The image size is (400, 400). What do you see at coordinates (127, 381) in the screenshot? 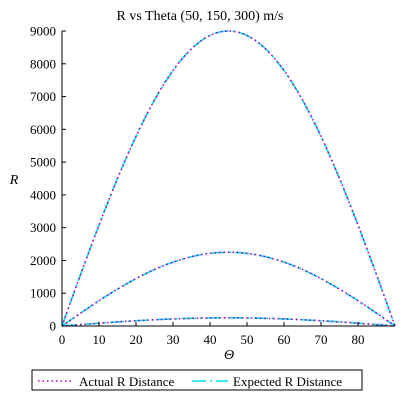
I see `legend-label-actual: Actual R Distance` at bounding box center [127, 381].